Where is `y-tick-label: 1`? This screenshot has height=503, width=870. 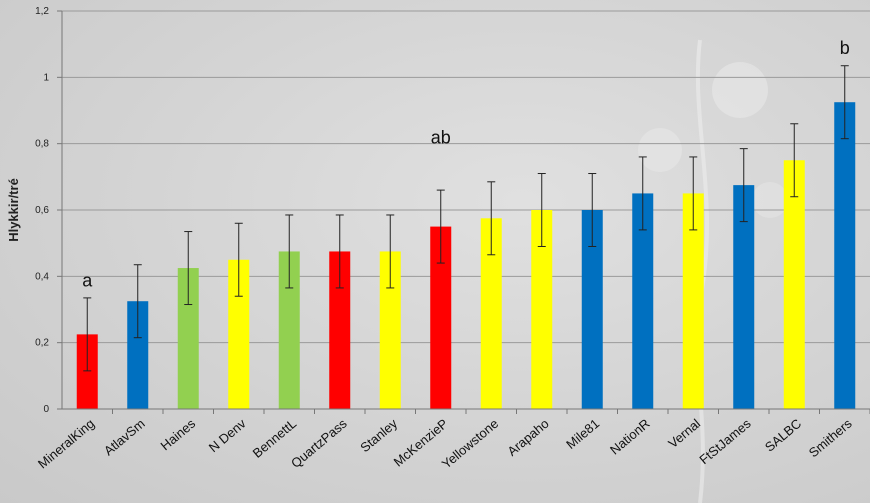 y-tick-label: 1 is located at coordinates (46, 77).